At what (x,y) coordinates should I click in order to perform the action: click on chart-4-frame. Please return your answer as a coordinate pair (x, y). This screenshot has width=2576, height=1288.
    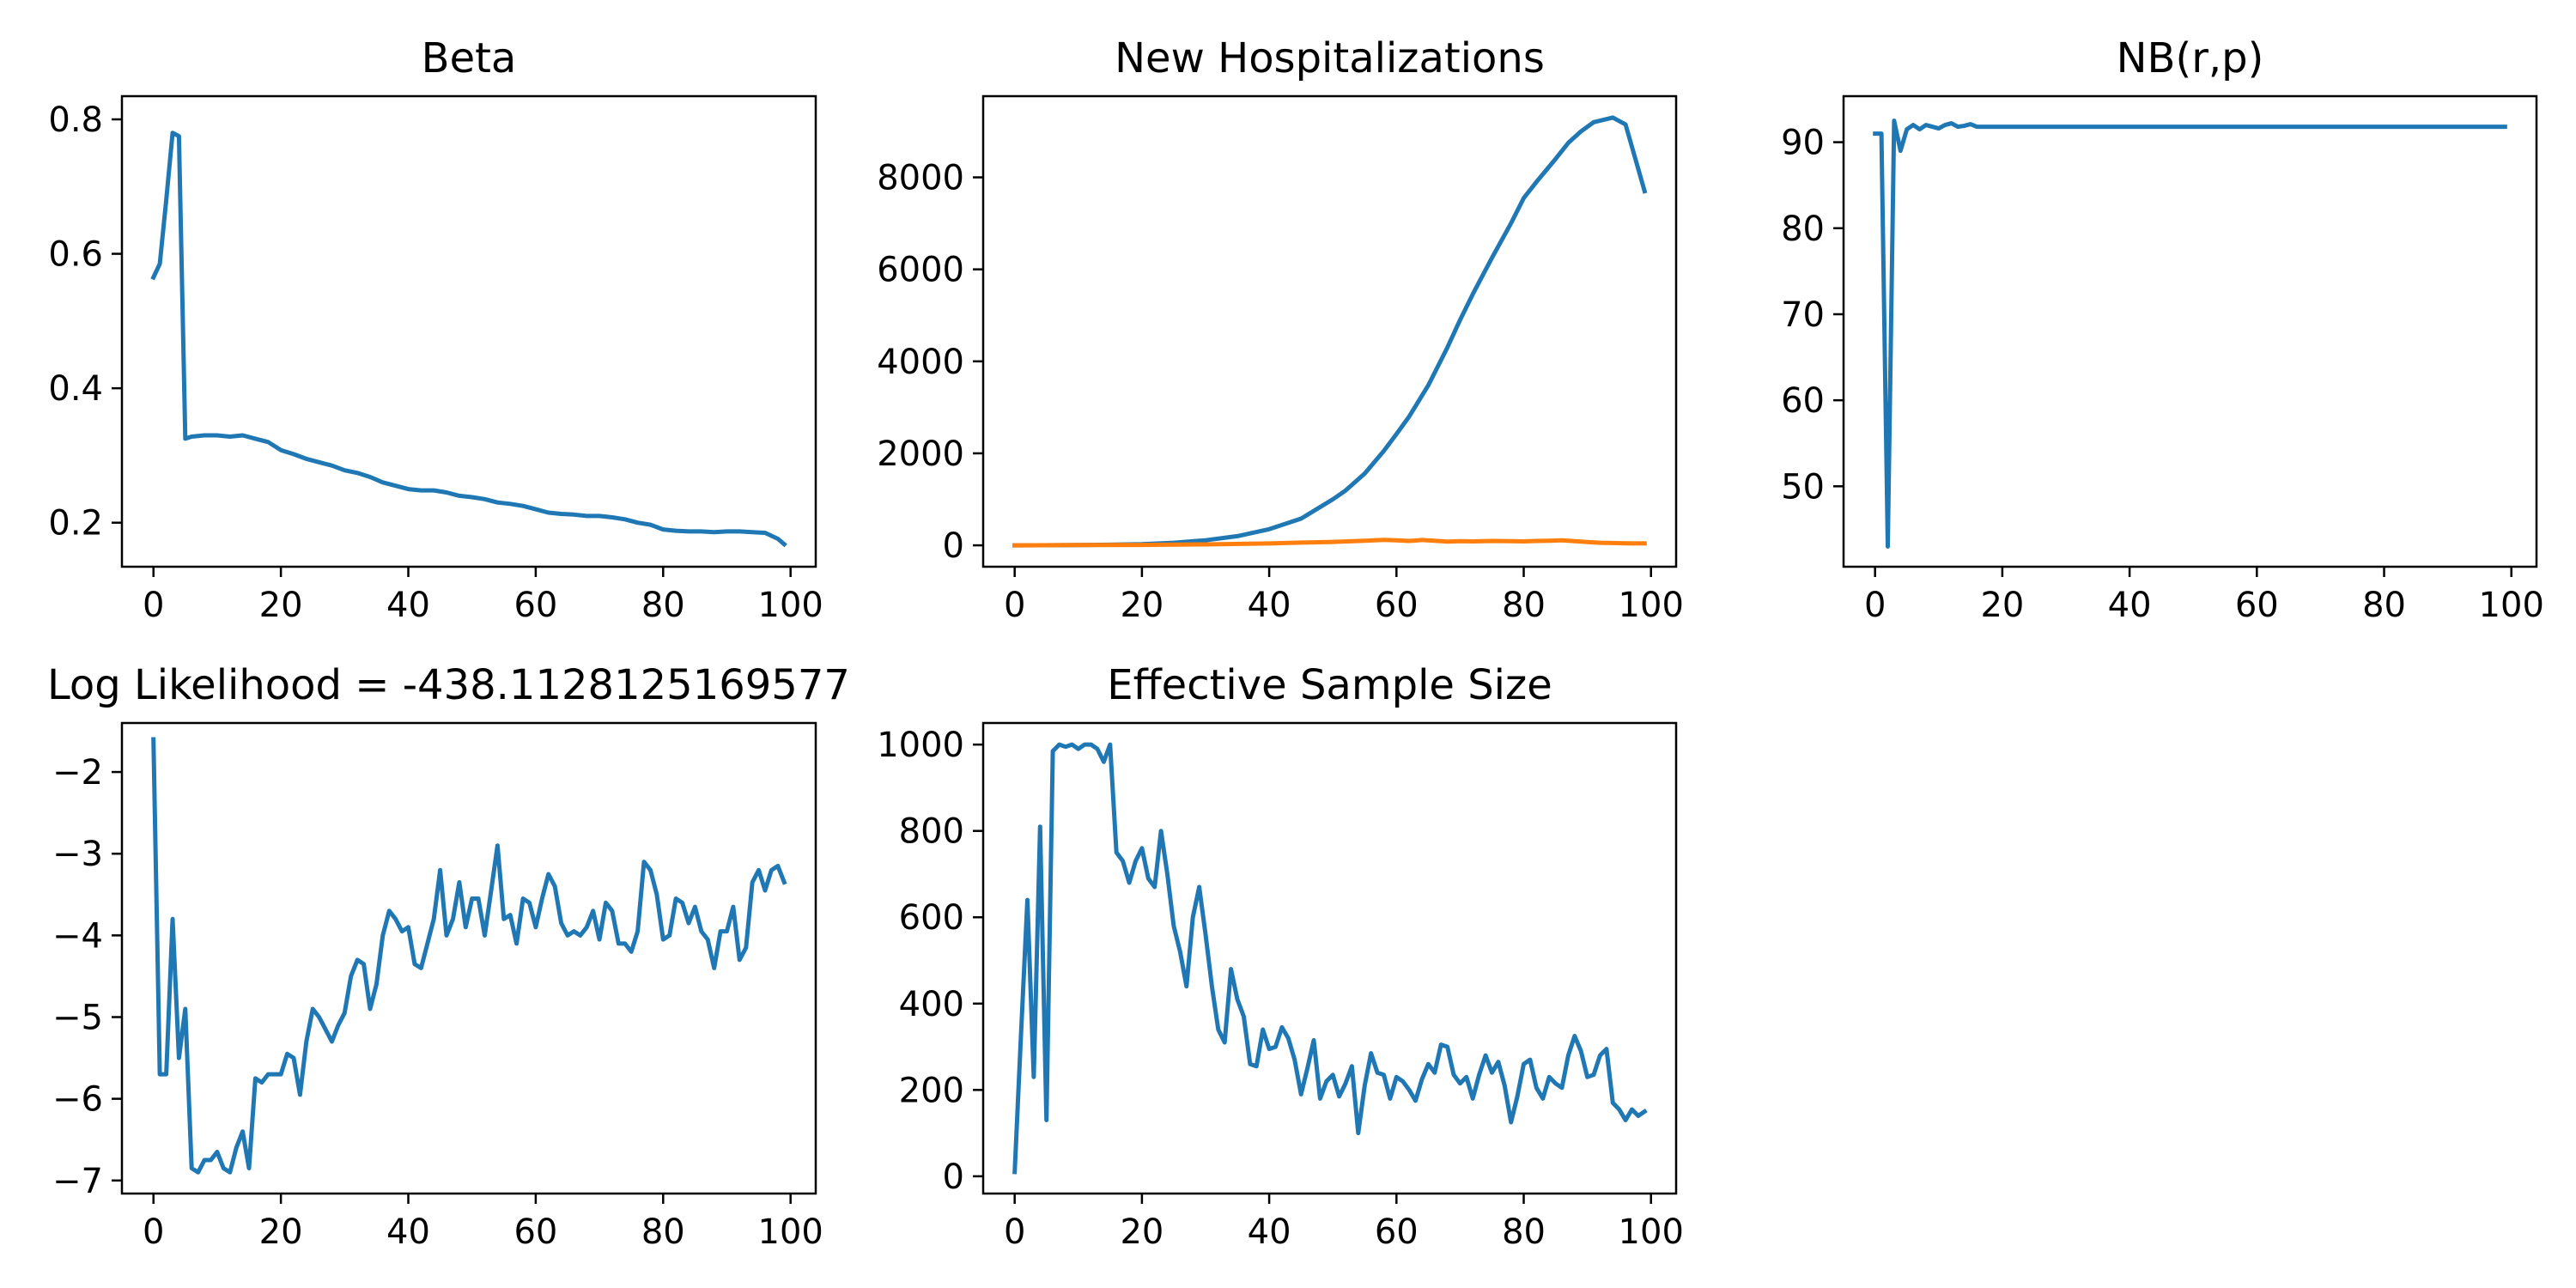
    Looking at the image, I should click on (468, 958).